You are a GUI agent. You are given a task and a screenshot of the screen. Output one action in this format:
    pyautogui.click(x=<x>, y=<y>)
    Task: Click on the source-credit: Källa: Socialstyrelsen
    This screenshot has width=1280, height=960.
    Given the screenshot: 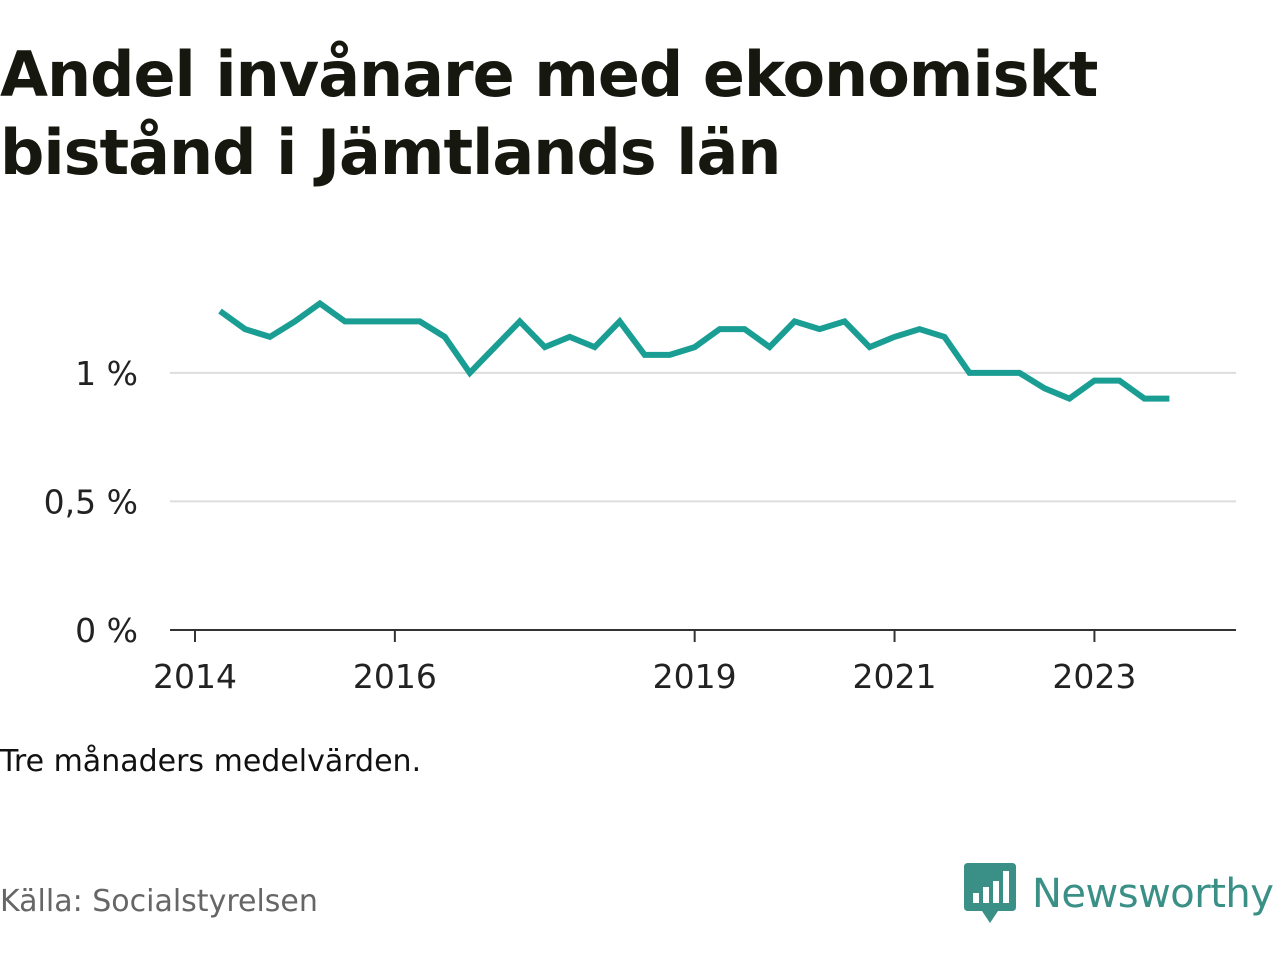 What is the action you would take?
    pyautogui.click(x=159, y=901)
    